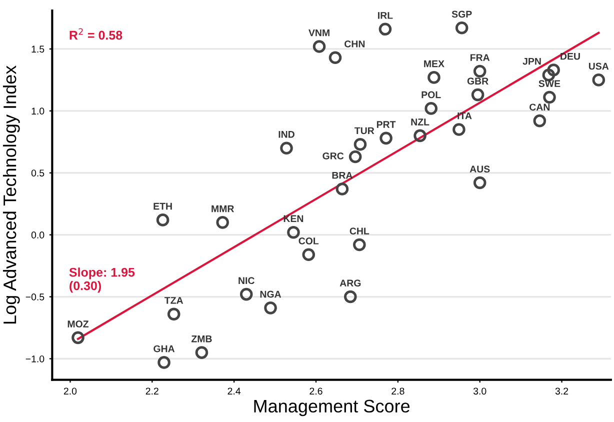  What do you see at coordinates (360, 231) in the screenshot?
I see `annotation: CHL` at bounding box center [360, 231].